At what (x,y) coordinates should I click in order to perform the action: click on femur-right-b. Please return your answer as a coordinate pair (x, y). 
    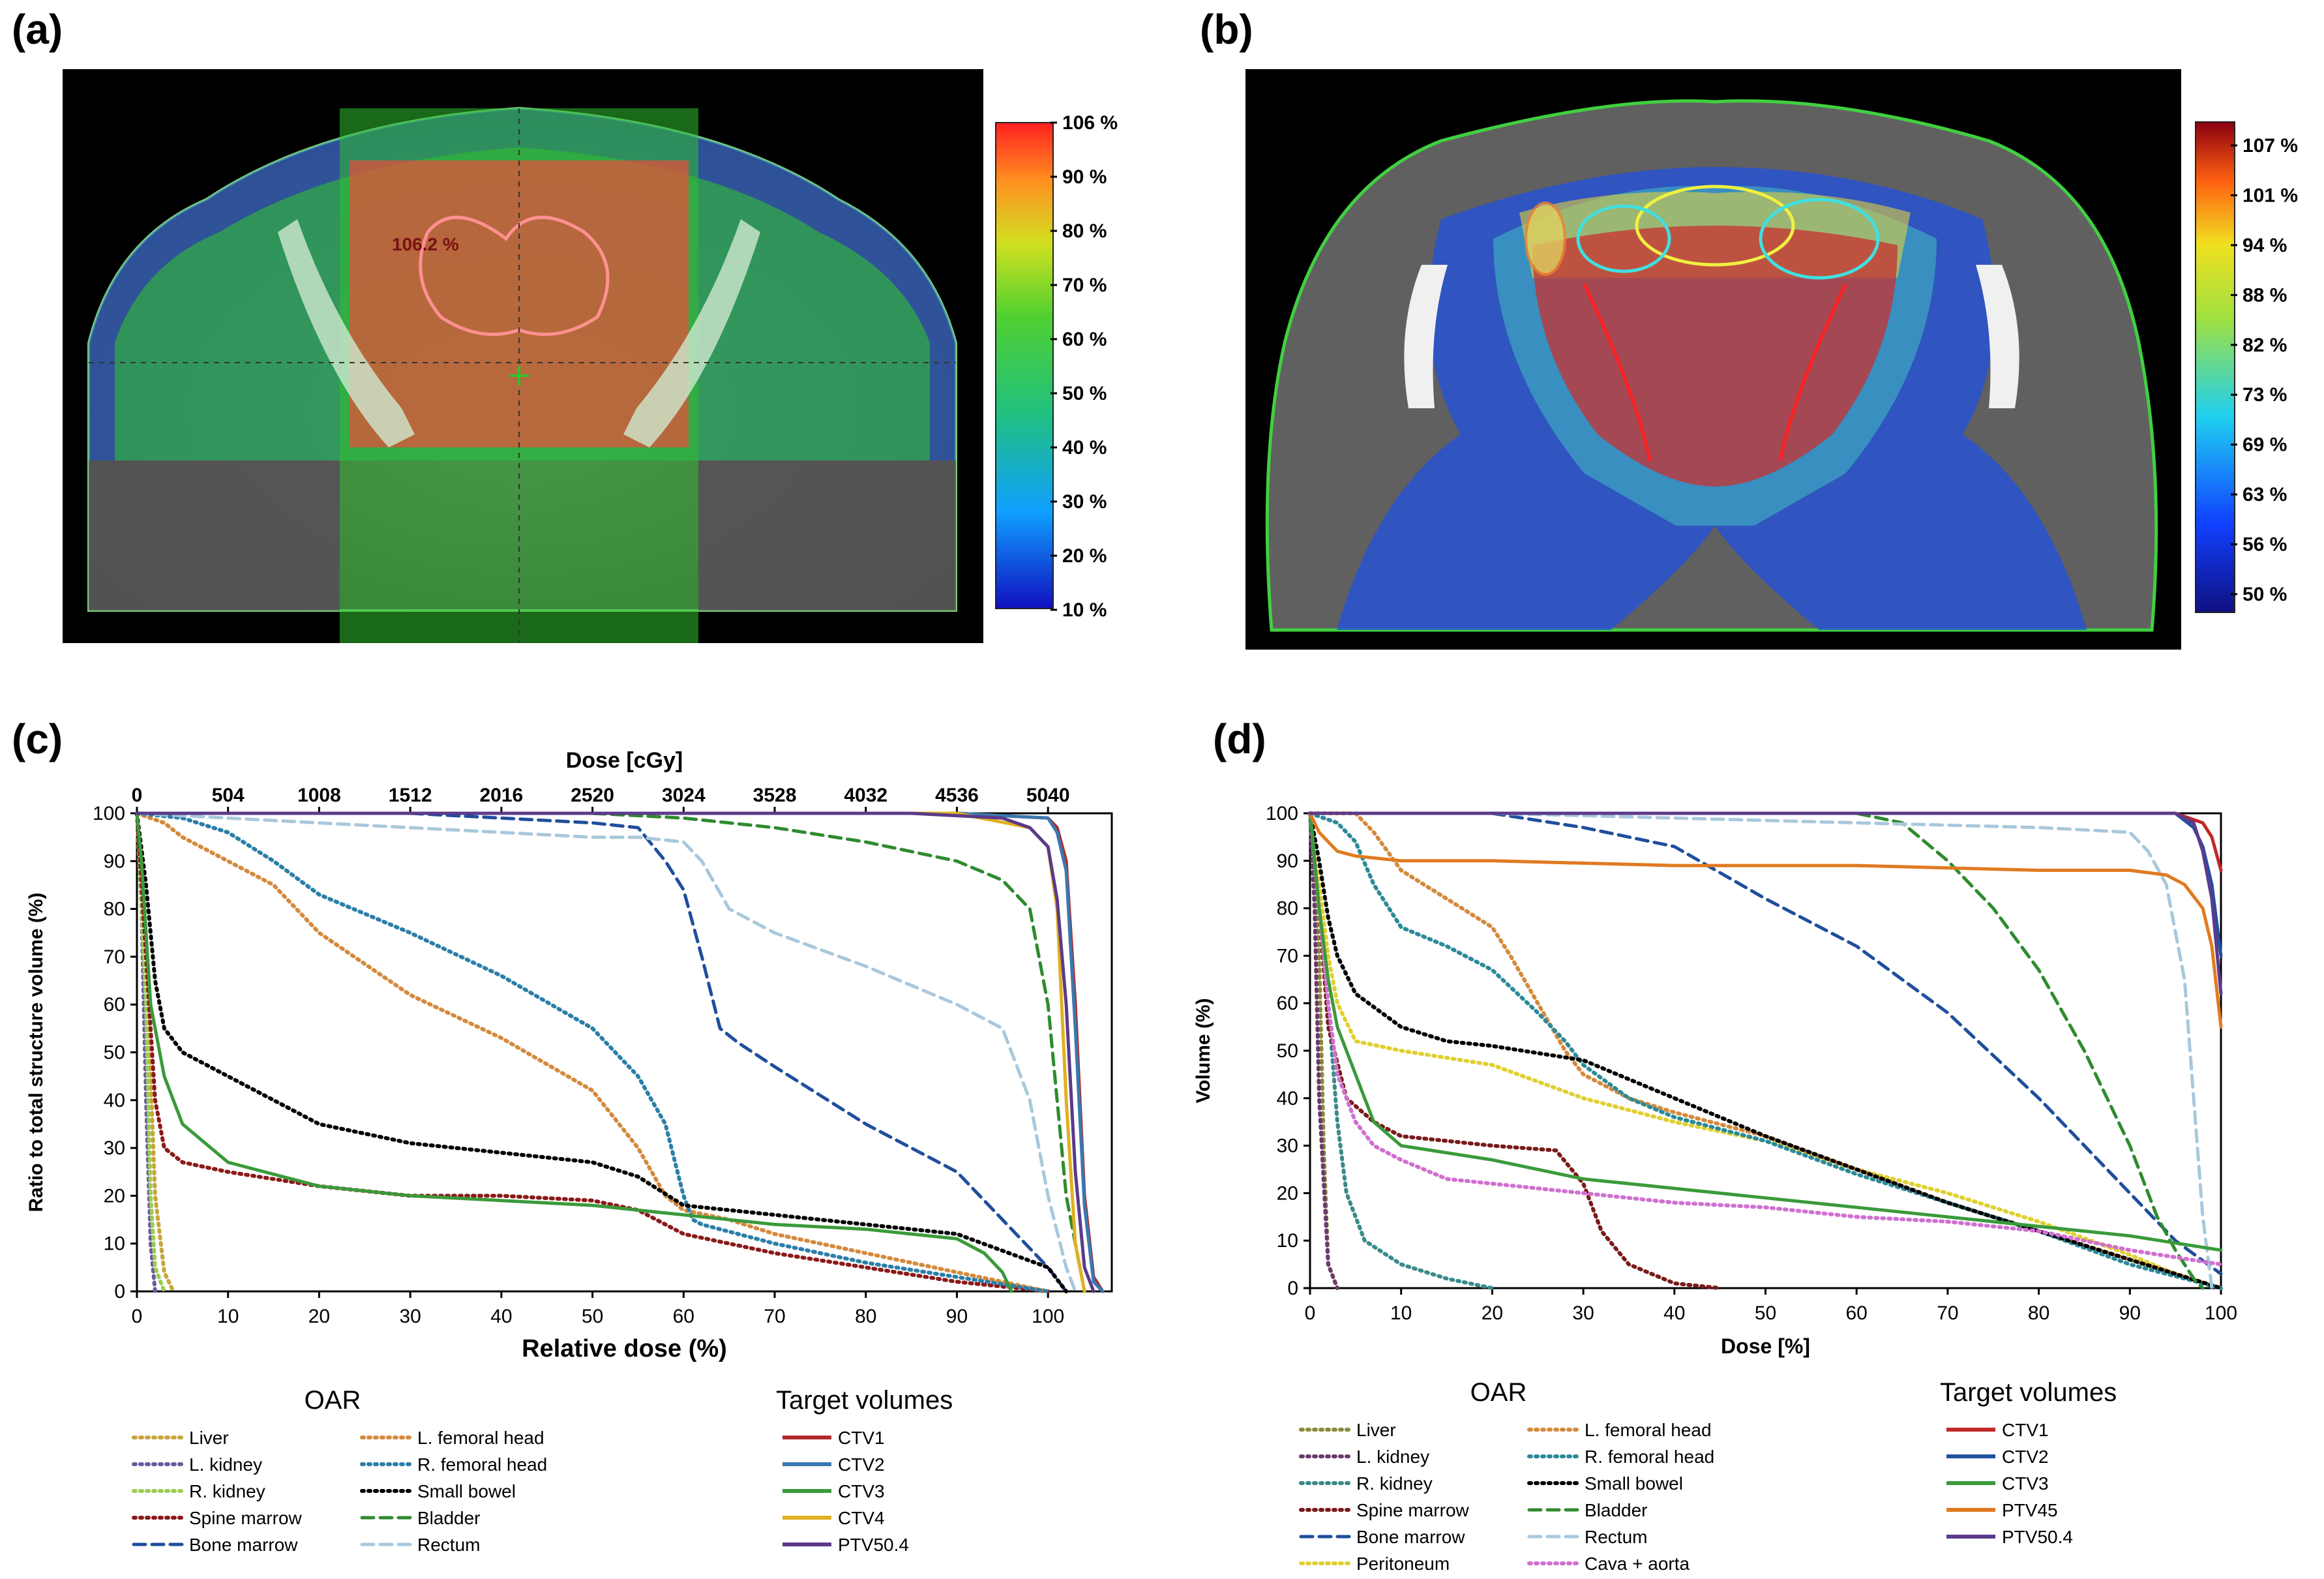
    Looking at the image, I should click on (1998, 336).